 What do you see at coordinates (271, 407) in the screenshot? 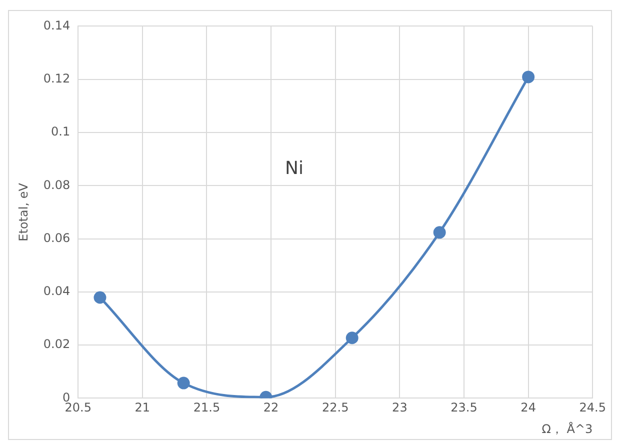
I see `x-tick-label: 22` at bounding box center [271, 407].